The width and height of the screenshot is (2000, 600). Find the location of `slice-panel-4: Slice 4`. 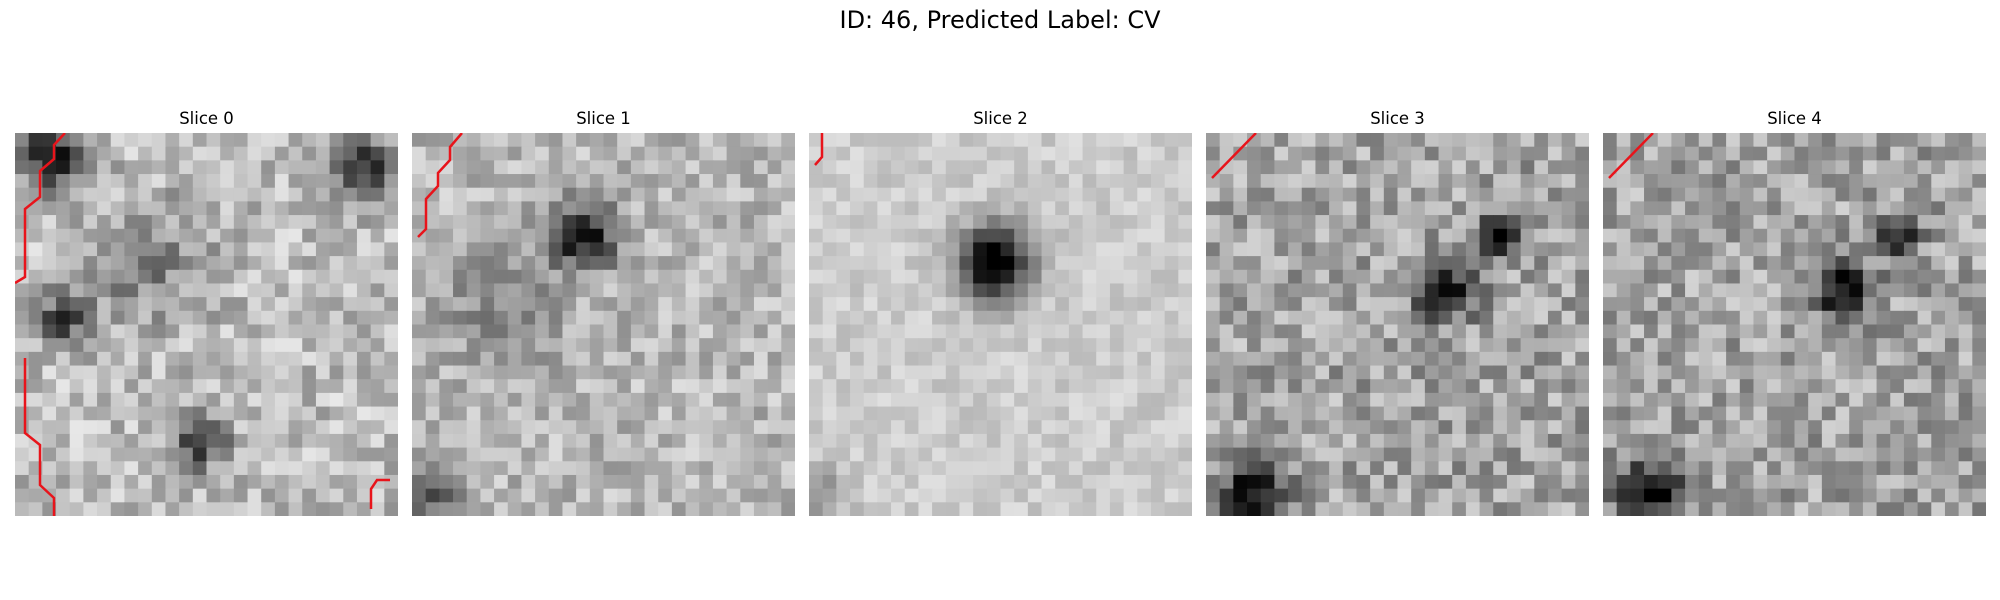

slice-panel-4: Slice 4 is located at coordinates (1794, 310).